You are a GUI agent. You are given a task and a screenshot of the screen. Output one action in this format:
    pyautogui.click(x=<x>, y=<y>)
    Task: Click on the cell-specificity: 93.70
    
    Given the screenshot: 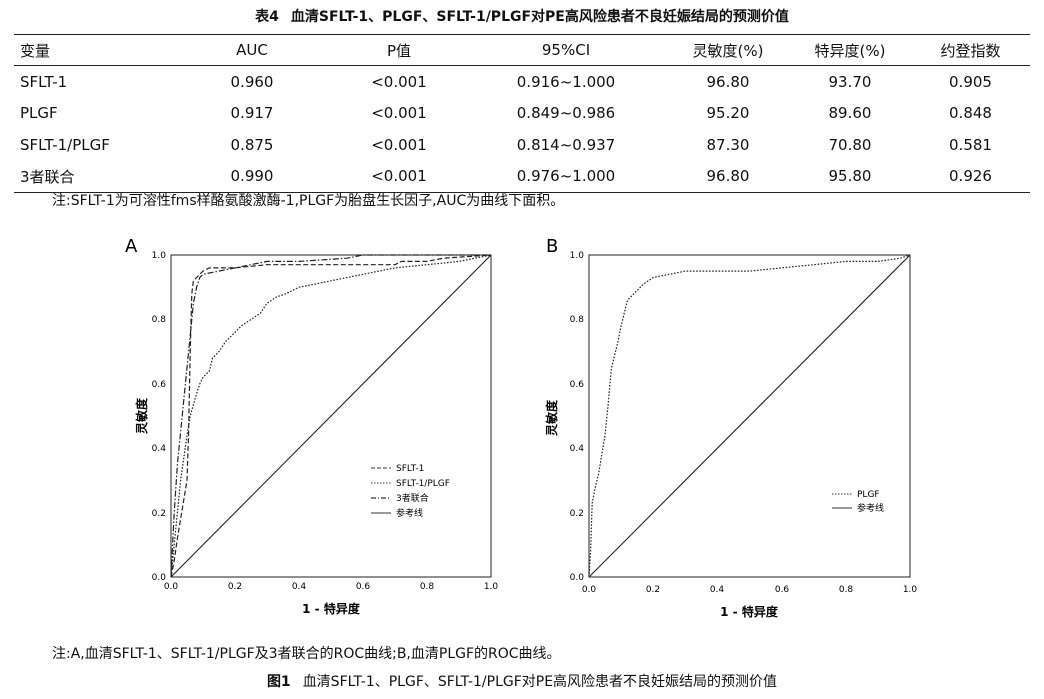 What is the action you would take?
    pyautogui.click(x=850, y=81)
    